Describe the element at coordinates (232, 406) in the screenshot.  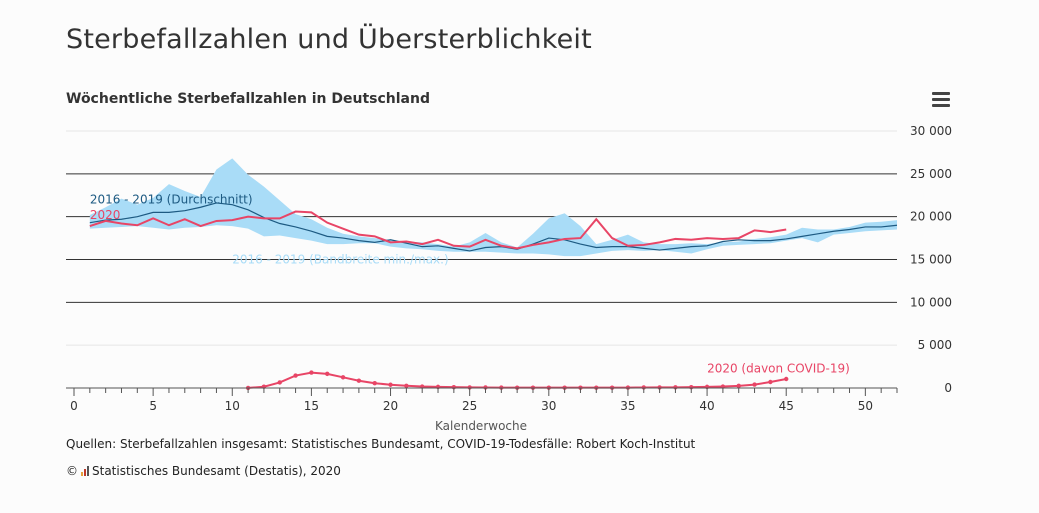
I see `x-tick-label: 10` at that location.